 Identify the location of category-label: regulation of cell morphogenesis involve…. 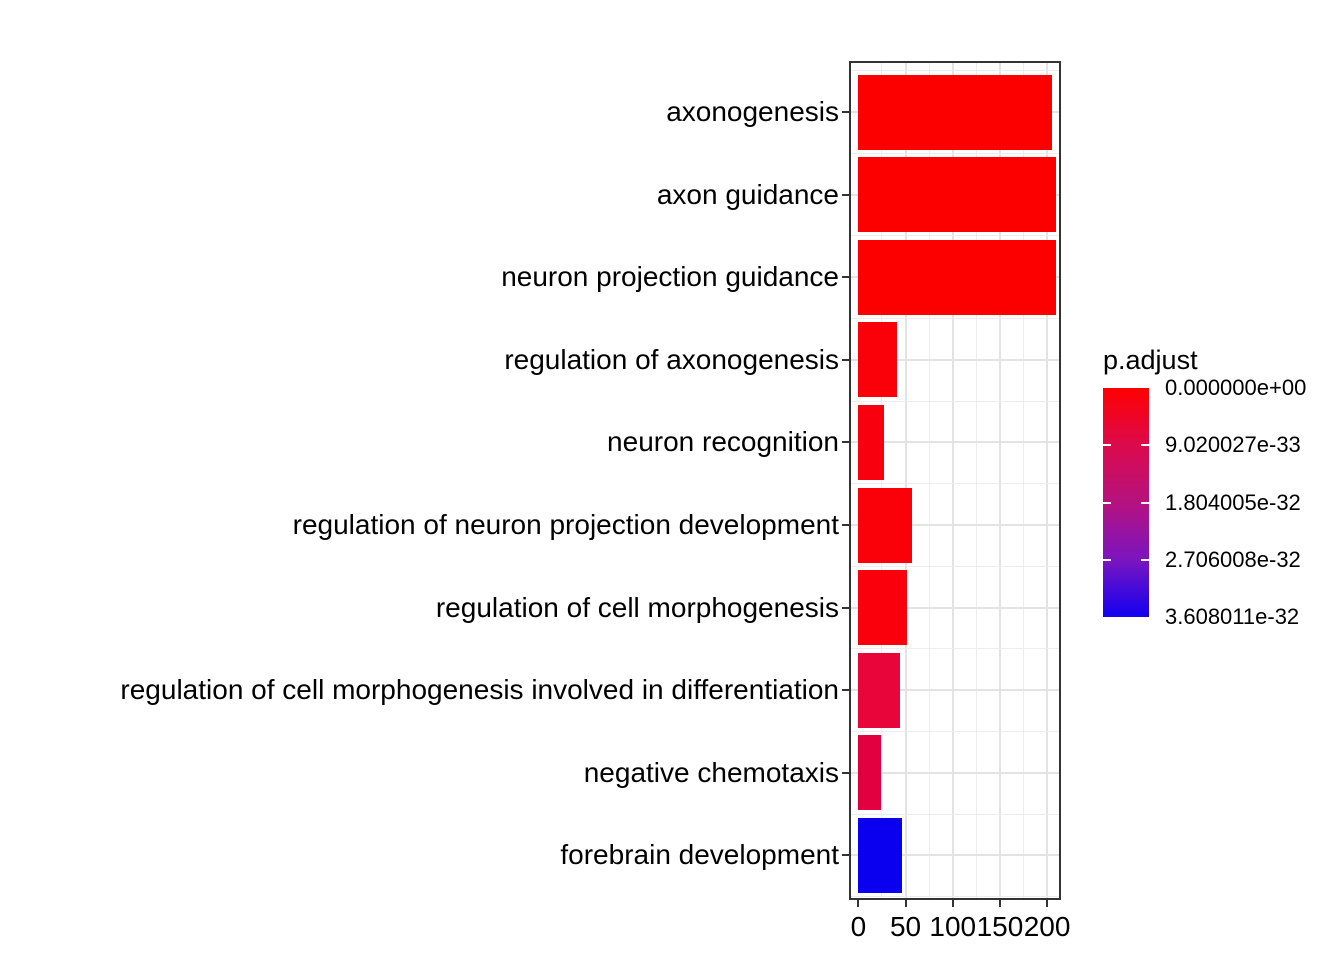
(479, 690).